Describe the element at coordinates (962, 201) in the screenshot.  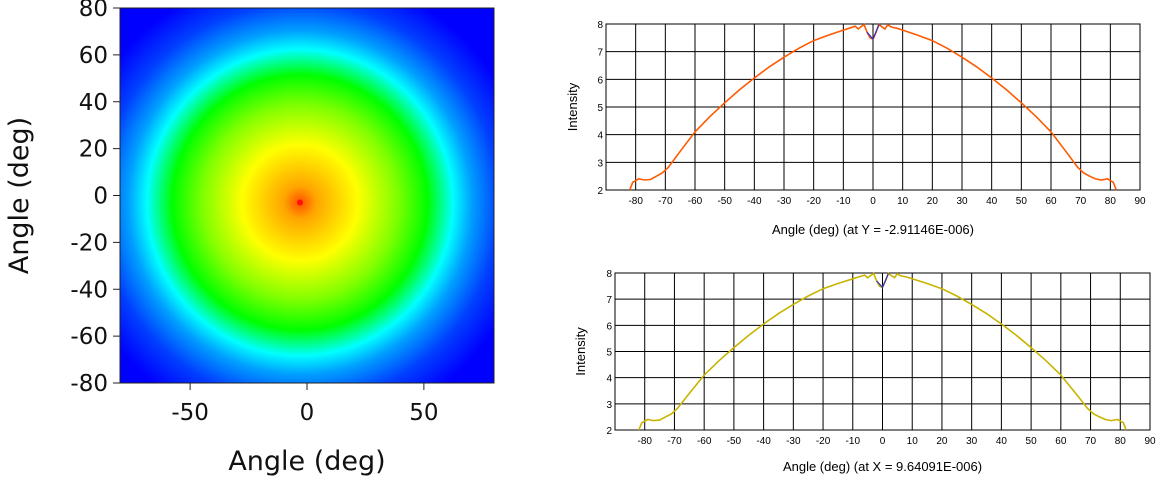
I see `line-chart-top-x-tick-label: 30` at that location.